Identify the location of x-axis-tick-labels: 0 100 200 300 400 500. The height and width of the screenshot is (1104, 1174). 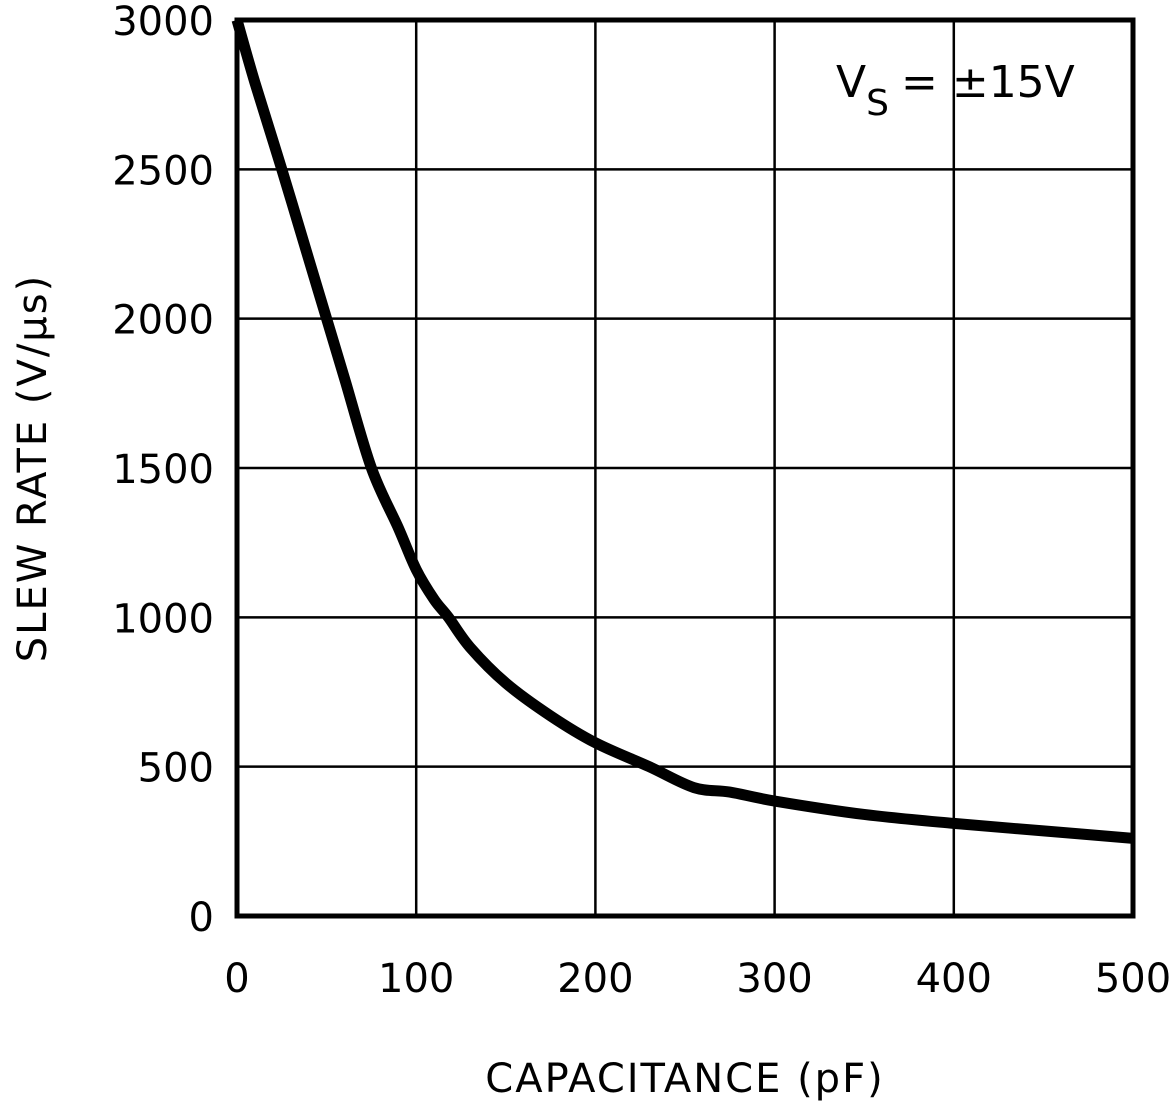
(697, 979).